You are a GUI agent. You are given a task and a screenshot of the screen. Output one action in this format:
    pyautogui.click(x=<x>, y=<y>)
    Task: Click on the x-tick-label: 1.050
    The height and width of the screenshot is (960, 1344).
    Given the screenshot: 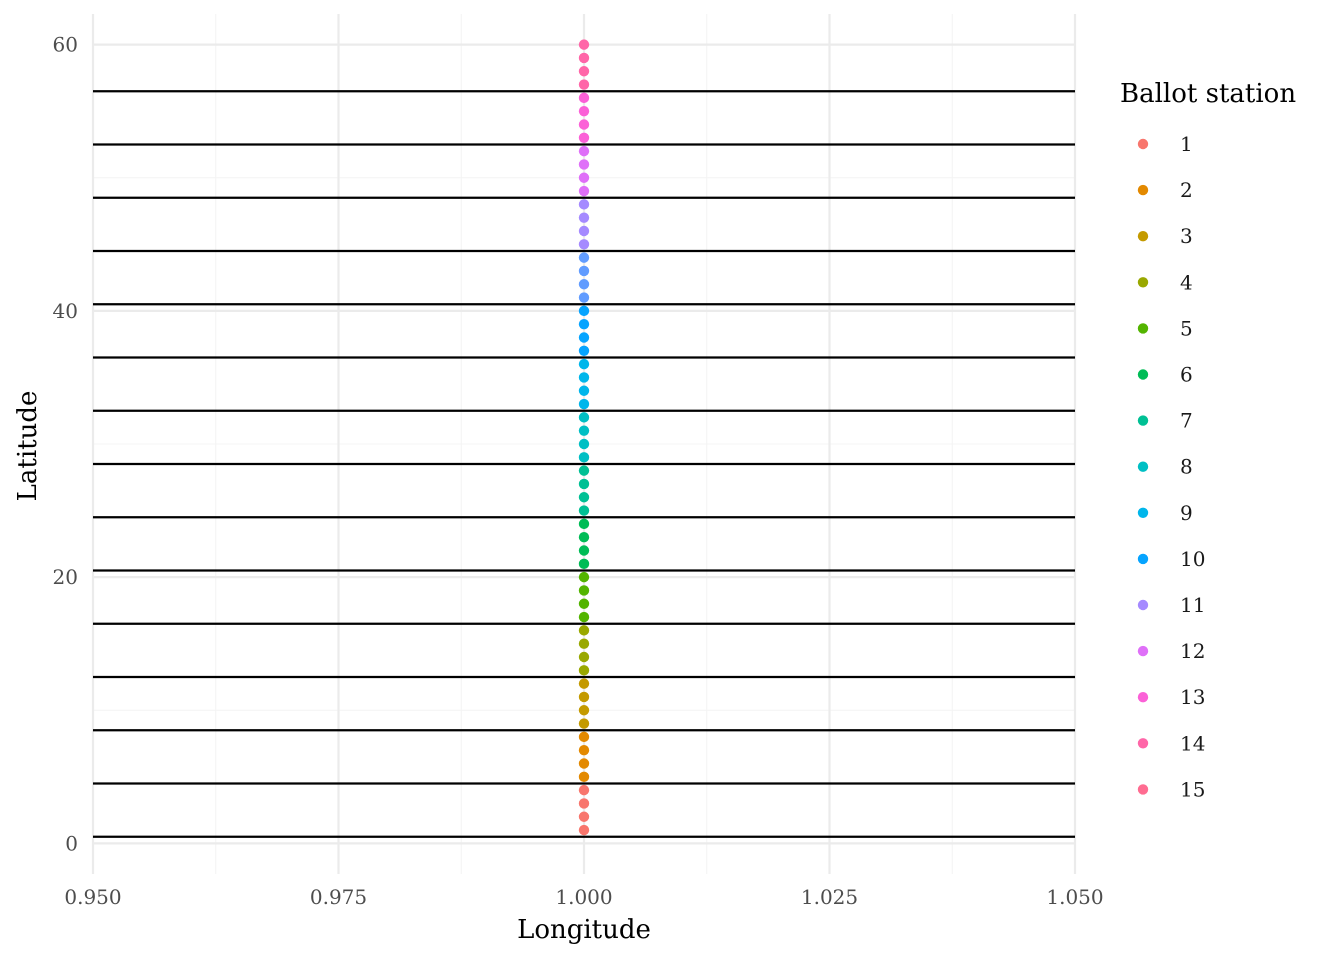 What is the action you would take?
    pyautogui.click(x=1074, y=897)
    